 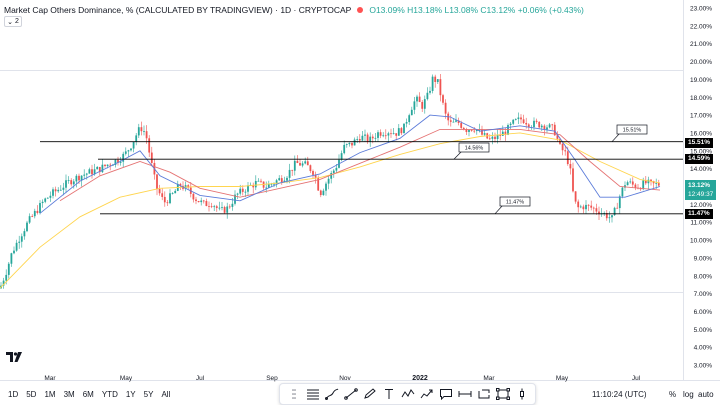 I want to click on pattern-icon, so click(x=408, y=394).